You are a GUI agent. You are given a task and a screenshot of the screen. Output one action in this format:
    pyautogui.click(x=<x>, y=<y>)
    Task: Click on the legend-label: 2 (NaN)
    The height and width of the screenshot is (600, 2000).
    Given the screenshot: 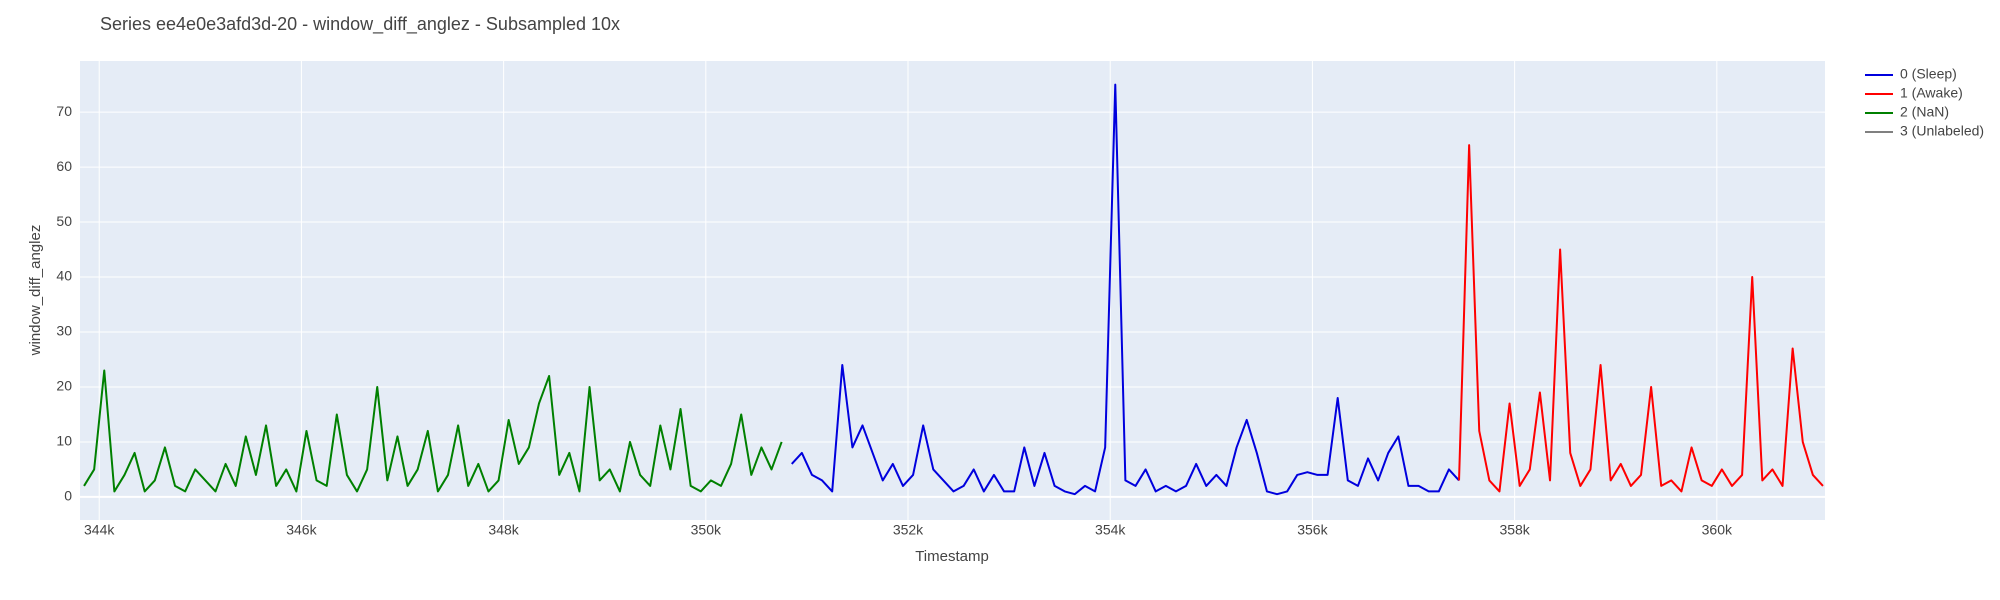 What is the action you would take?
    pyautogui.click(x=1924, y=112)
    